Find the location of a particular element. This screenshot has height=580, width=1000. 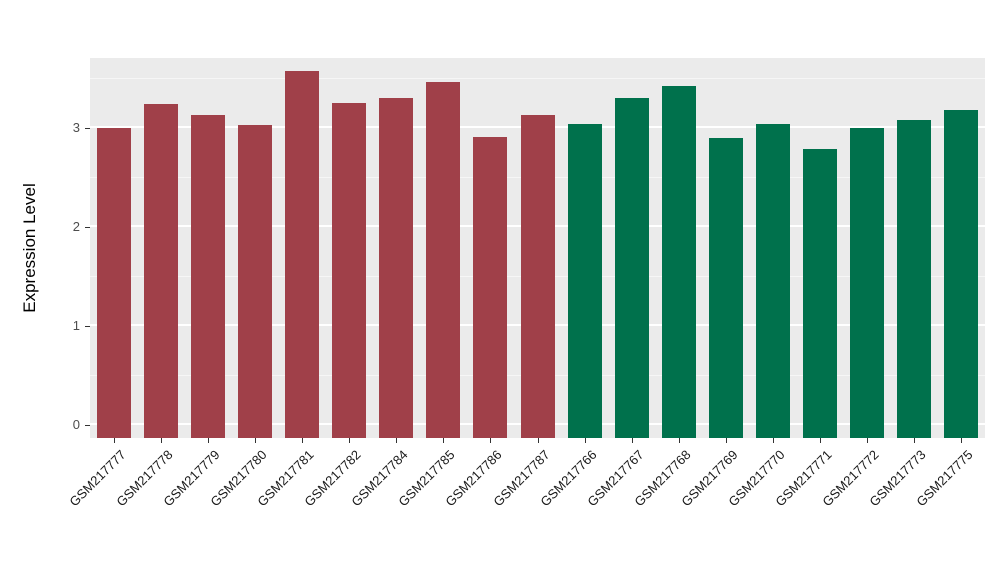

bar-GSM217782 is located at coordinates (349, 270).